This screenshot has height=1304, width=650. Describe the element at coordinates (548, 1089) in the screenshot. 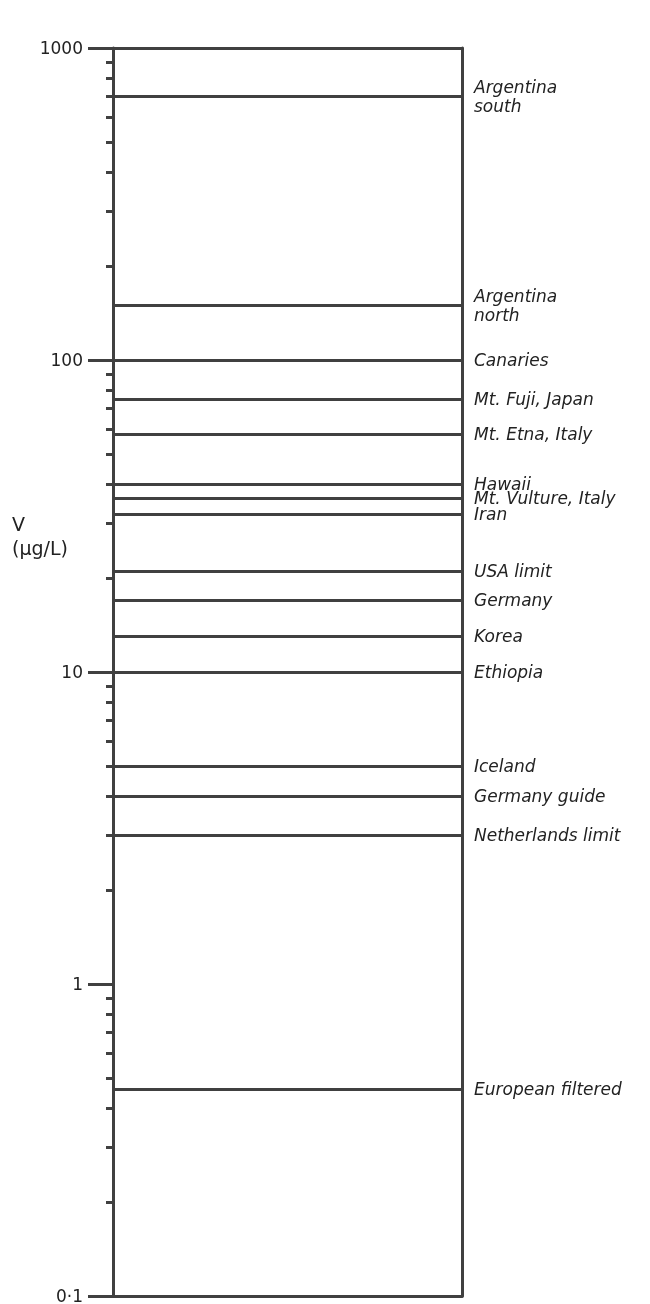

I see `ref-line-label: European filtered` at that location.